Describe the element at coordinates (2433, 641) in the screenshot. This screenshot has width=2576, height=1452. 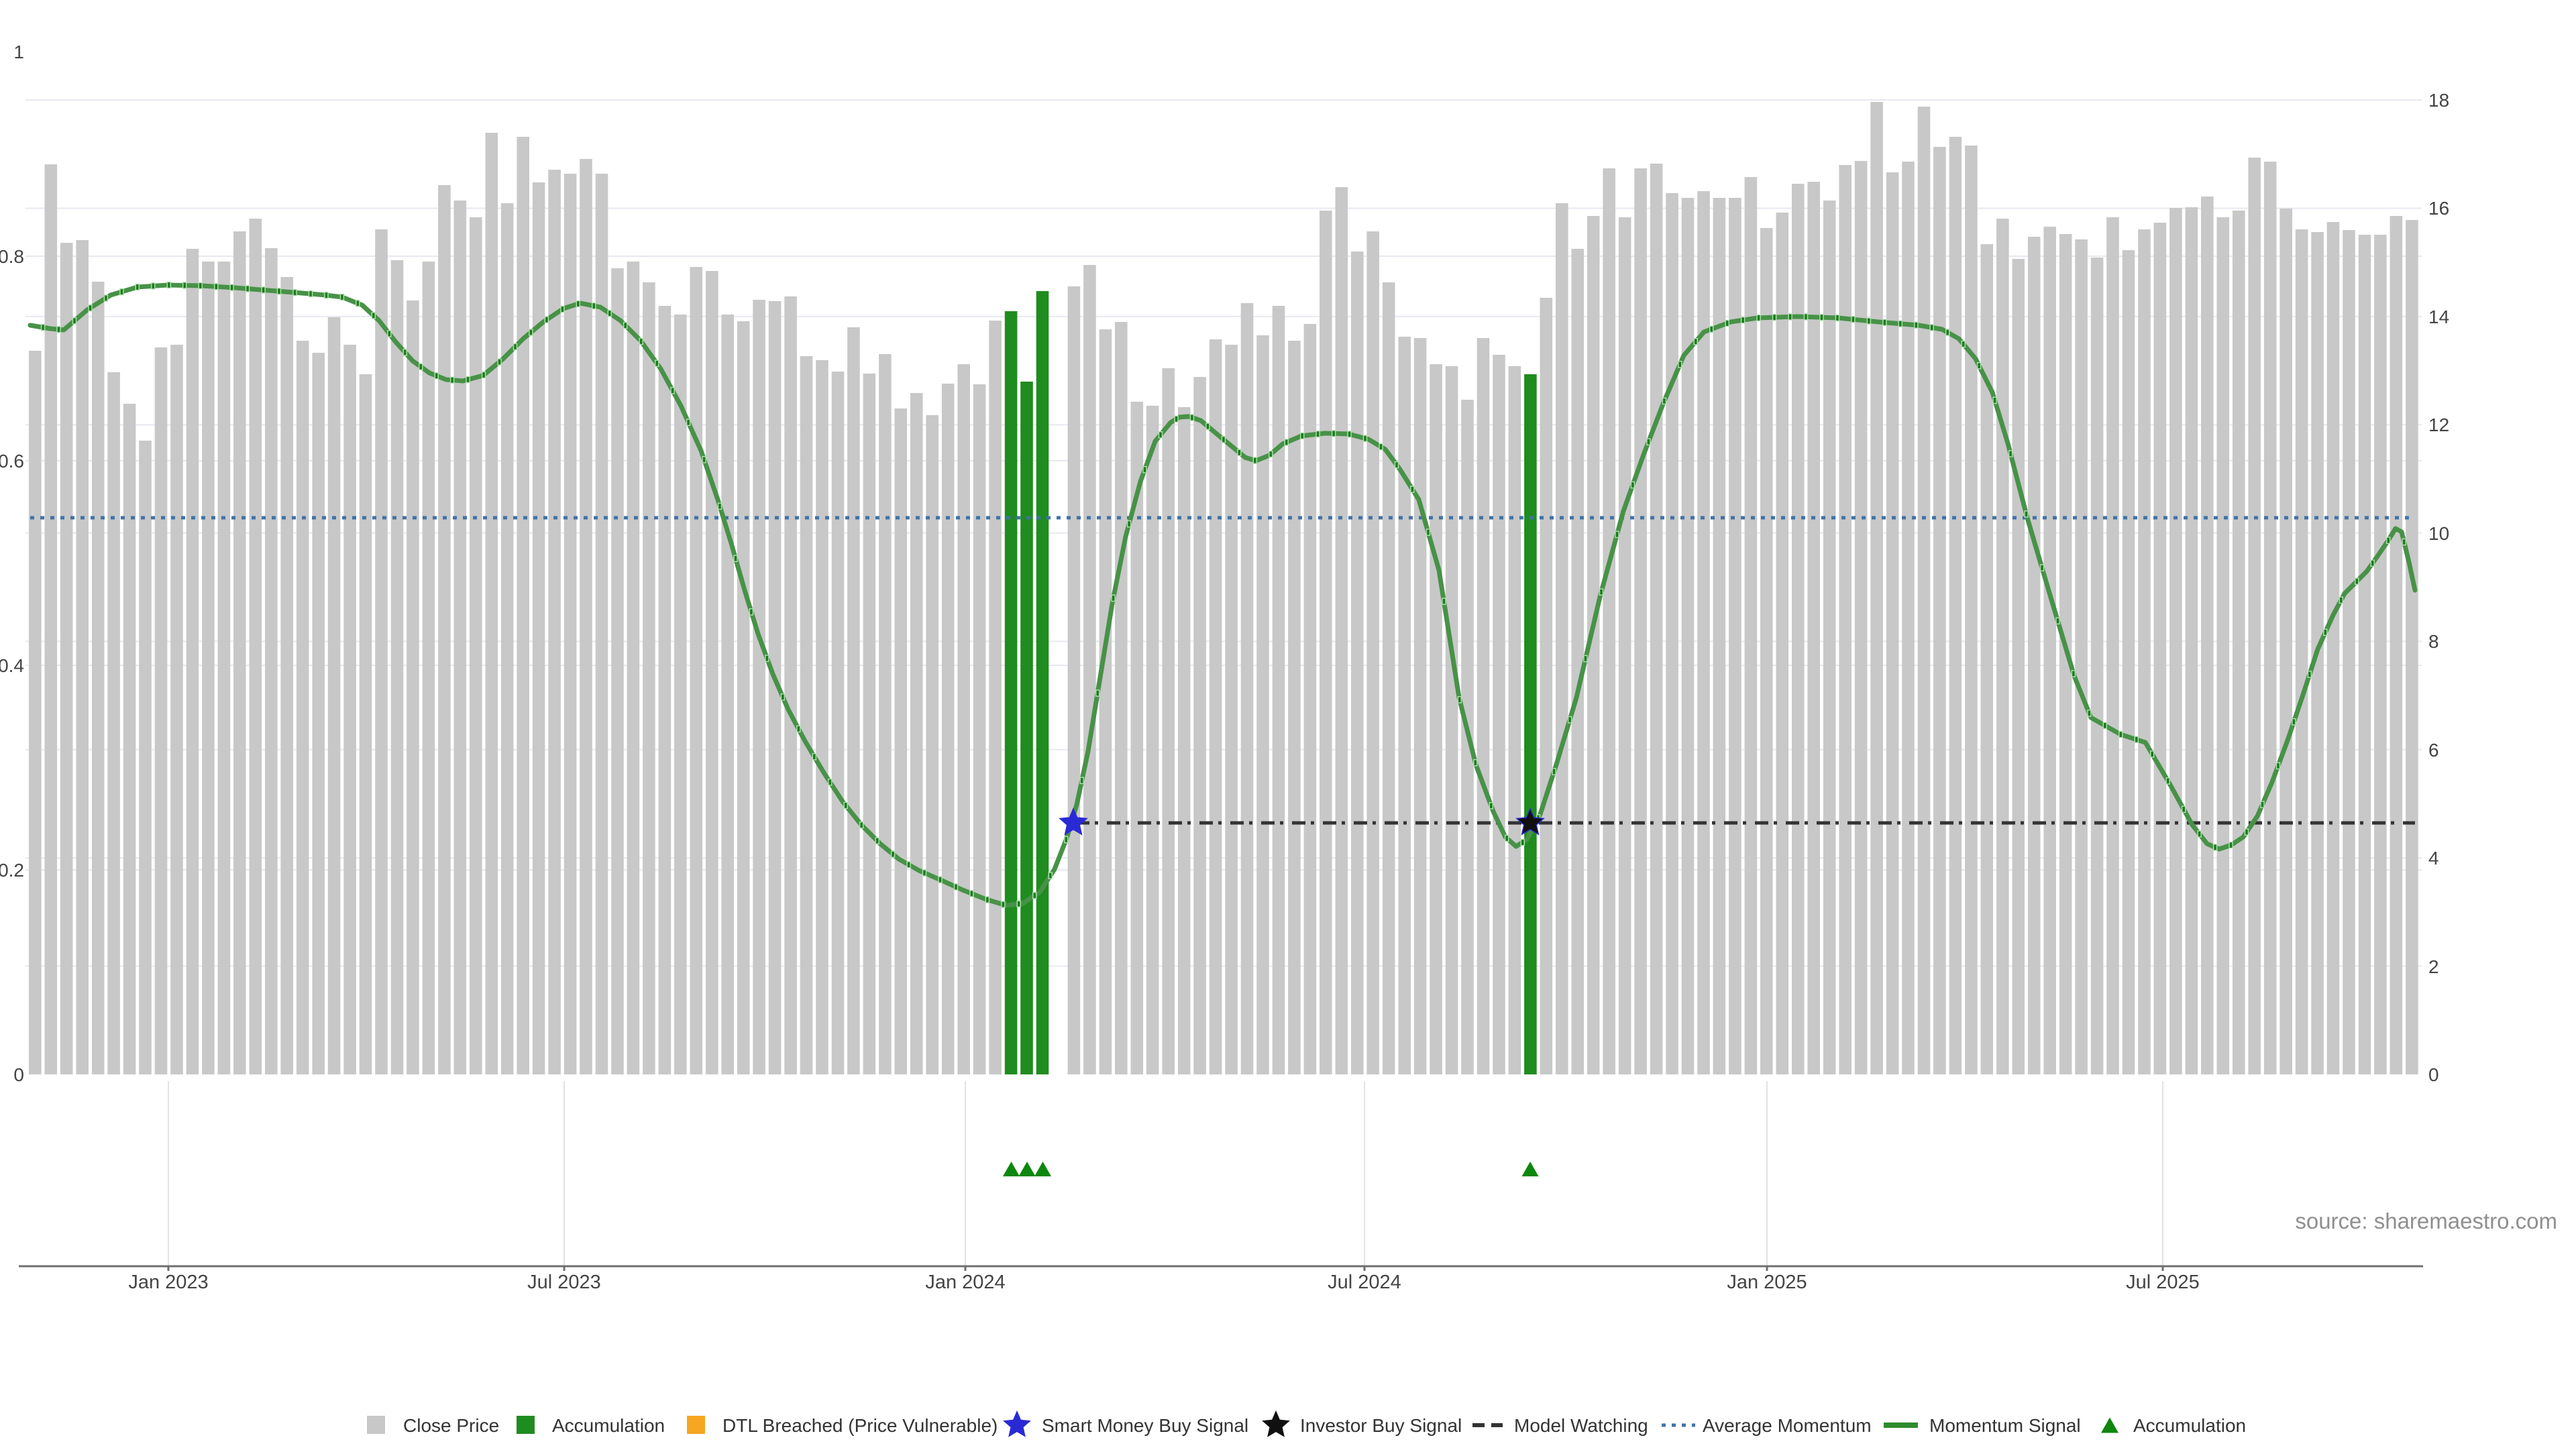
I see `svg-text: 8` at that location.